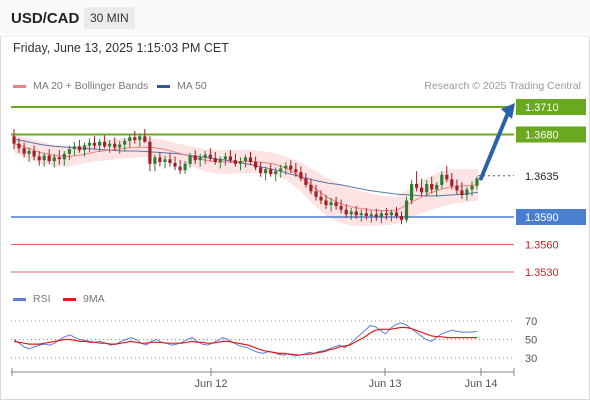  Describe the element at coordinates (531, 341) in the screenshot. I see `rsi-level-label: 50` at that location.